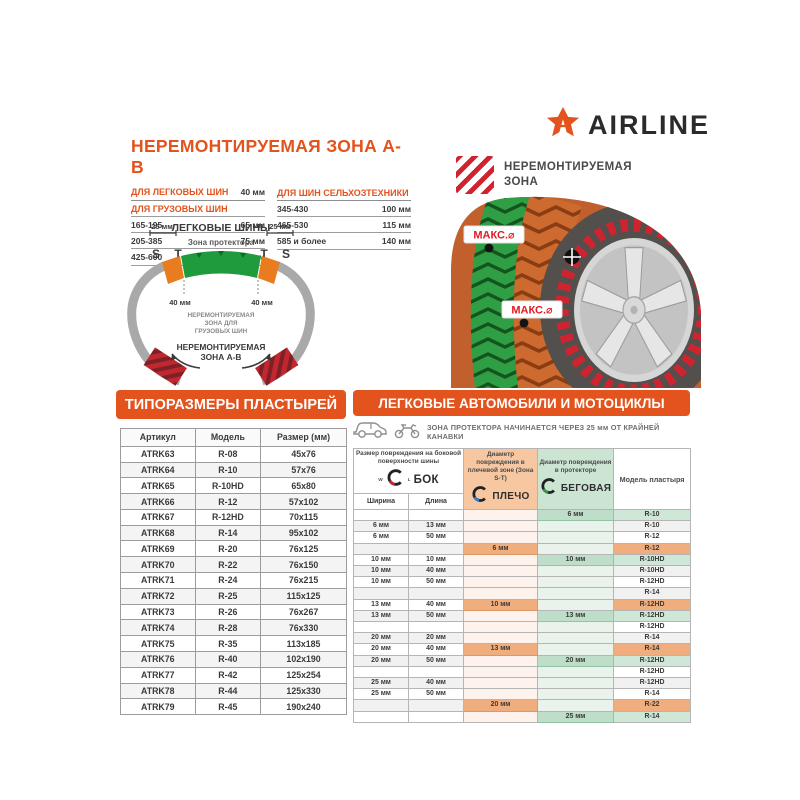 The height and width of the screenshot is (800, 800). I want to click on cell: ATRK77, so click(158, 675).